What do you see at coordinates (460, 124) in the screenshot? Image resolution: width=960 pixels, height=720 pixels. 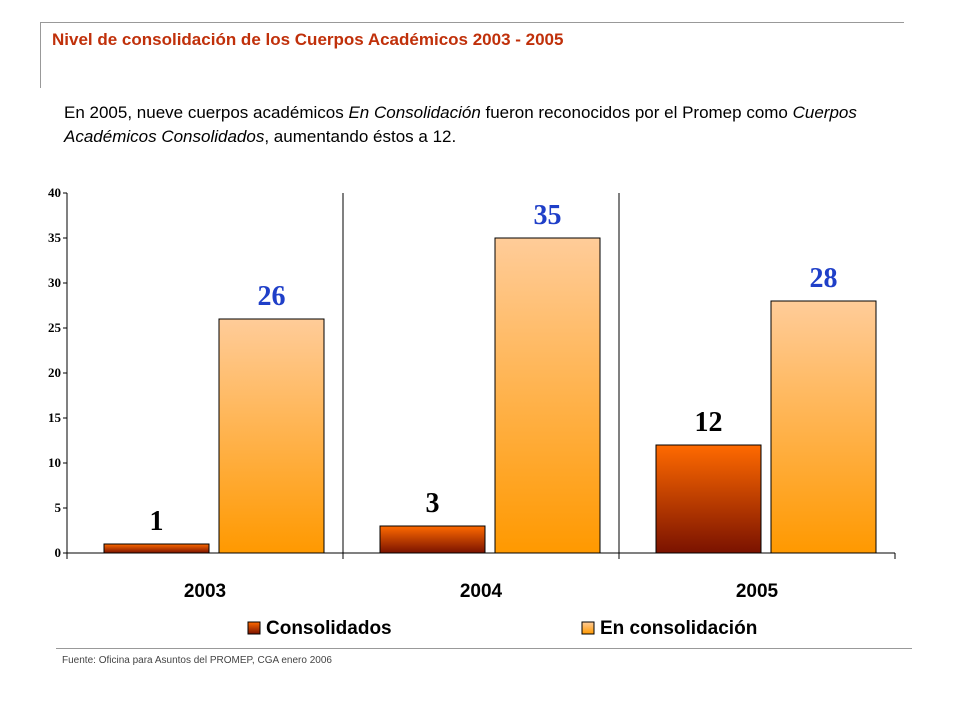 I see `intro-emphasis-2: Cuerpos Académicos Consolidados` at bounding box center [460, 124].